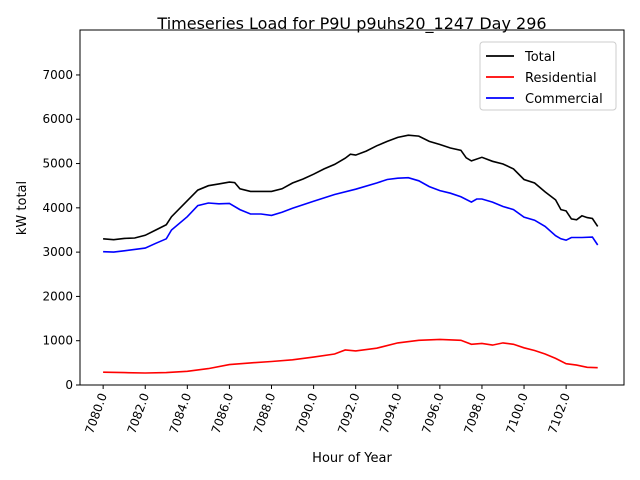  Describe the element at coordinates (350, 356) in the screenshot. I see `series-line-residential` at that location.